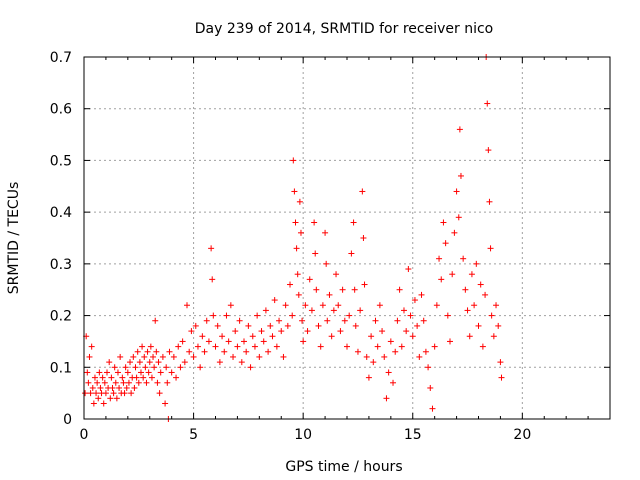  Describe the element at coordinates (84, 435) in the screenshot. I see `x-tick-label: 0` at that location.